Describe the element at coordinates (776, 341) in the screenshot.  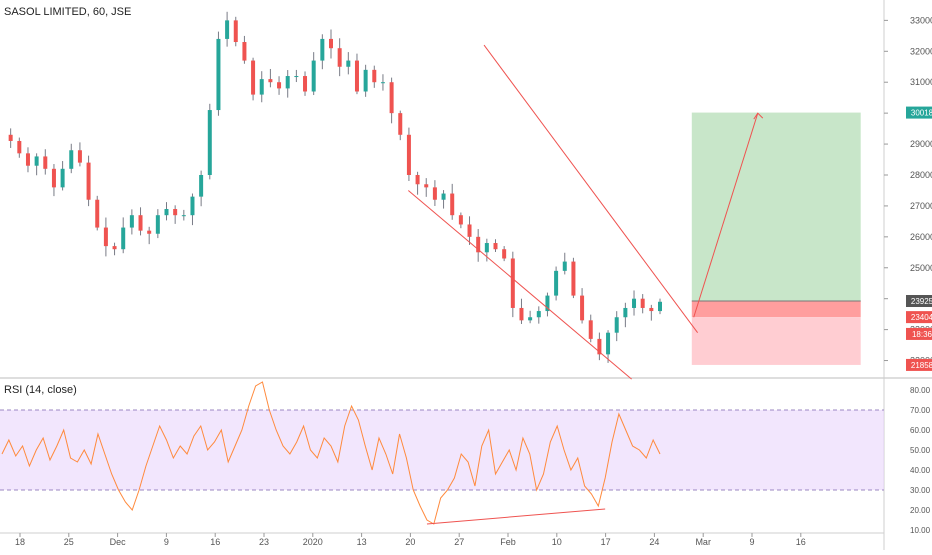
I see `stop-zone` at that location.